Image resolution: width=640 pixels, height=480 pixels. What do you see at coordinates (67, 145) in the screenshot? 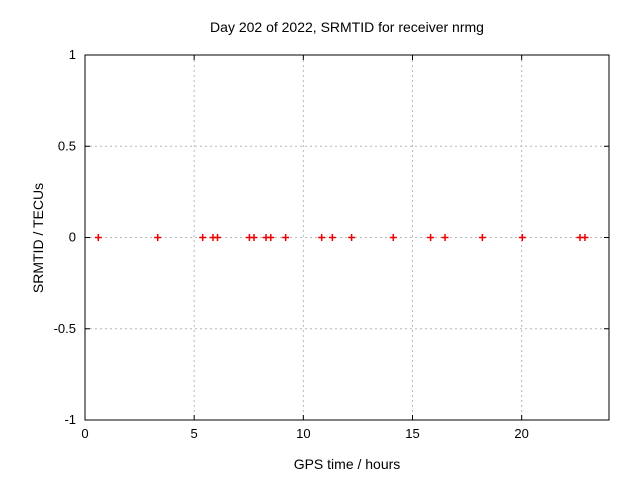
I see `y-tick-label: 0.5` at bounding box center [67, 145].